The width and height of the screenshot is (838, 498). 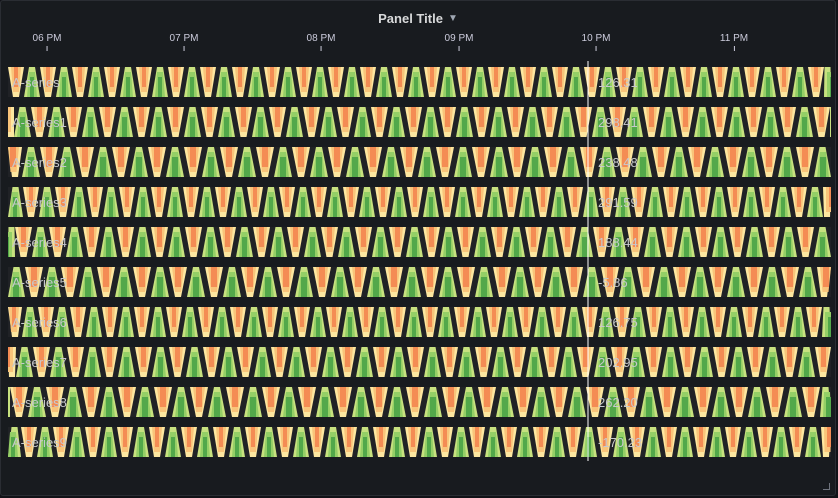 I want to click on heatmap-row: A-series7 202.95, so click(x=419, y=362).